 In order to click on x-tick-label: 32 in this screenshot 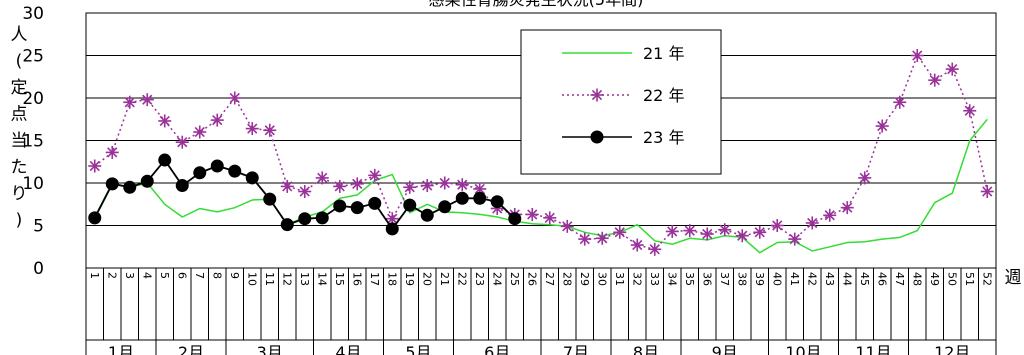, I will do `click(636, 279)`.